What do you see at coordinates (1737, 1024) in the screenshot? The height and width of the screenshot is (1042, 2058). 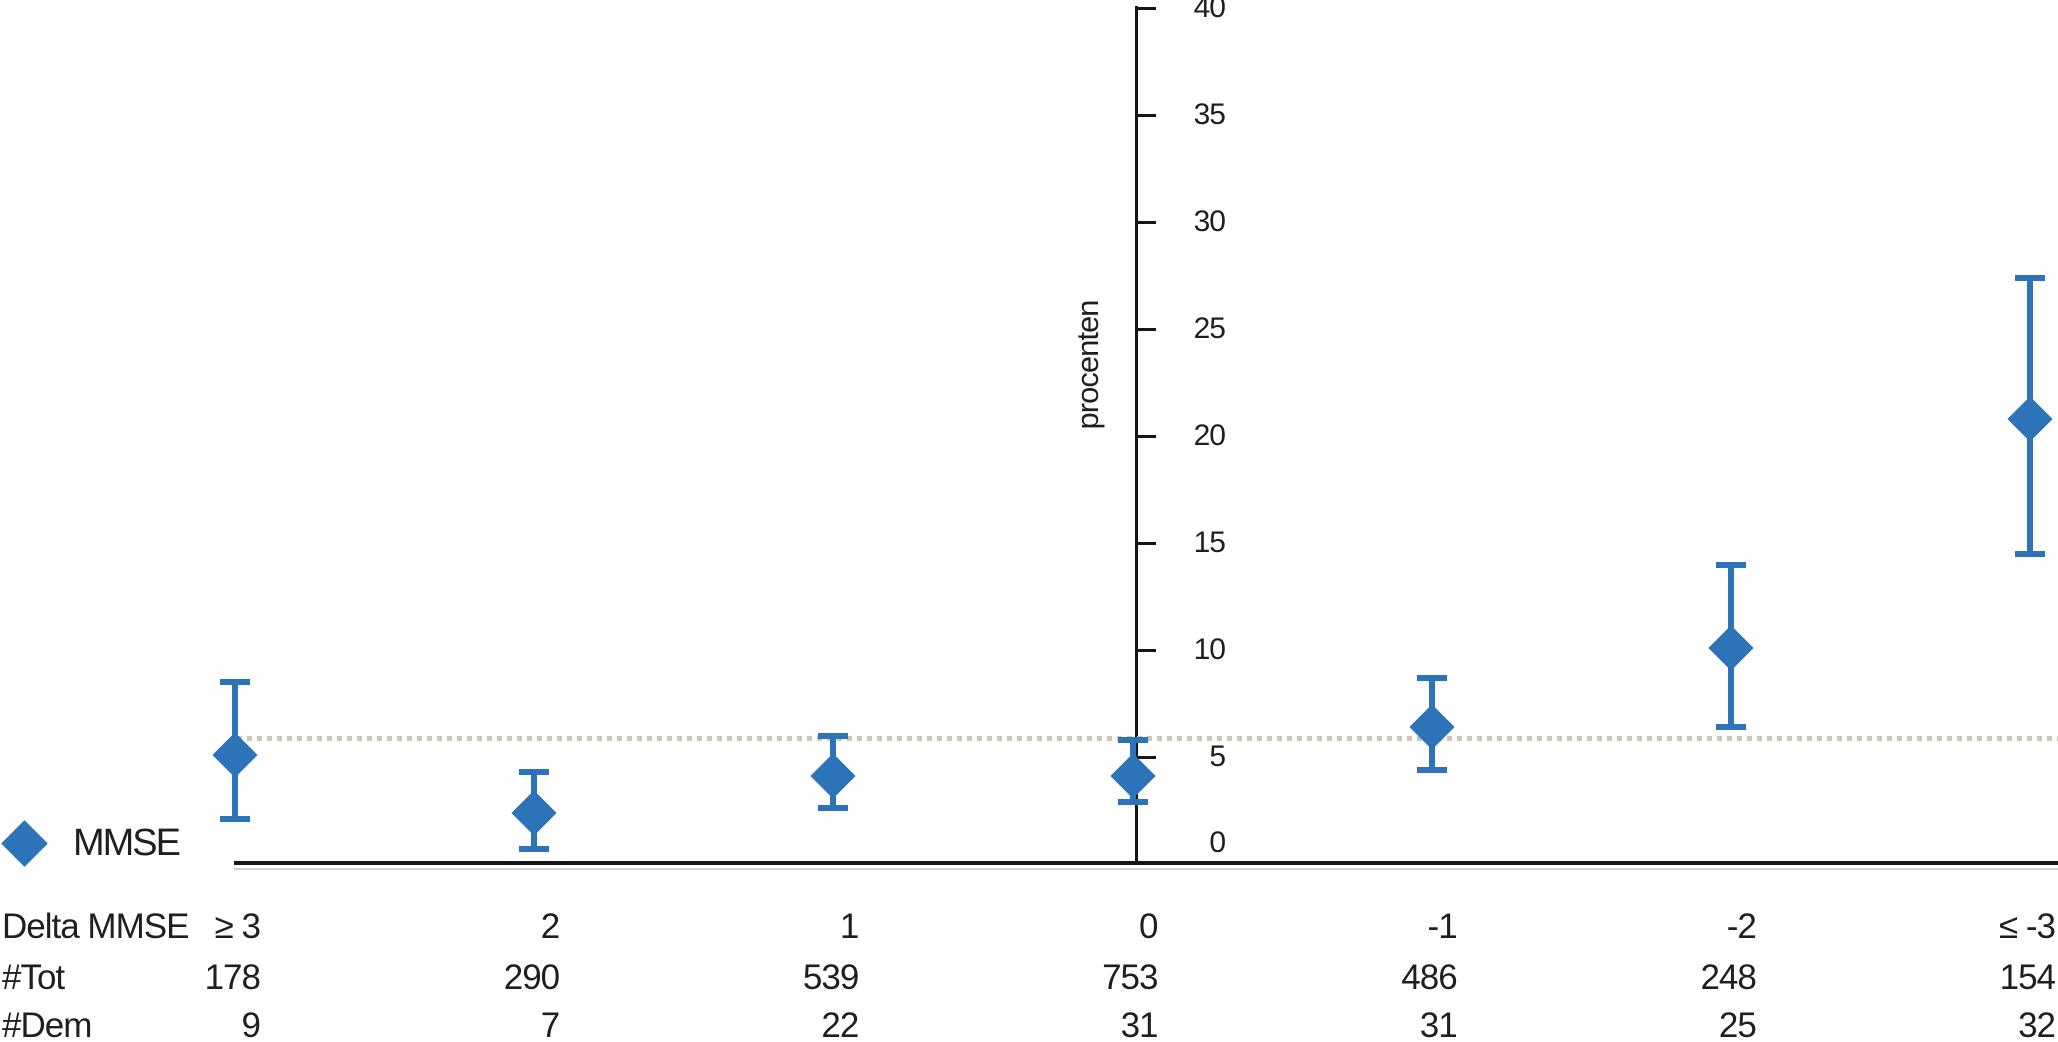 I see `table-cell: 25` at bounding box center [1737, 1024].